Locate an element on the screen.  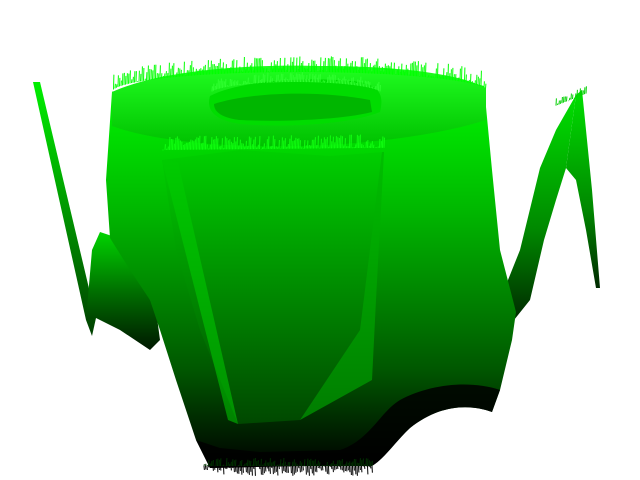
bottom-fringe is located at coordinates (288, 470).